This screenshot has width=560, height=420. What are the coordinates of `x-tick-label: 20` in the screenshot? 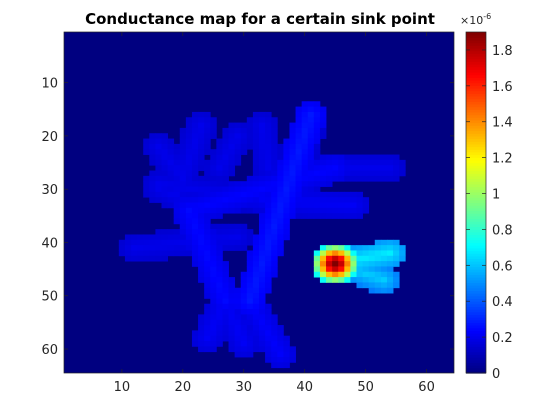 It's located at (183, 387).